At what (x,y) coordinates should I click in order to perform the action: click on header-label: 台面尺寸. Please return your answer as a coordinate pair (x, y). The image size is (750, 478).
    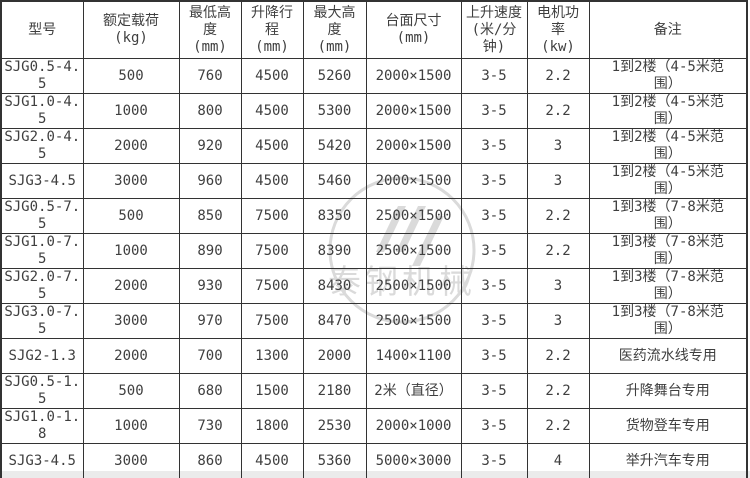
    Looking at the image, I should click on (413, 21).